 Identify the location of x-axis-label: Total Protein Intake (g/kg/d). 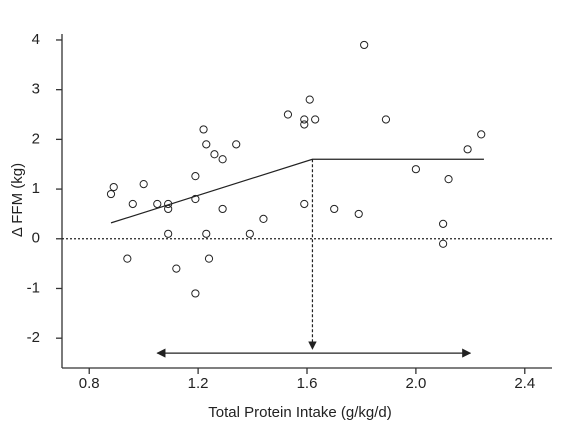
(299, 412).